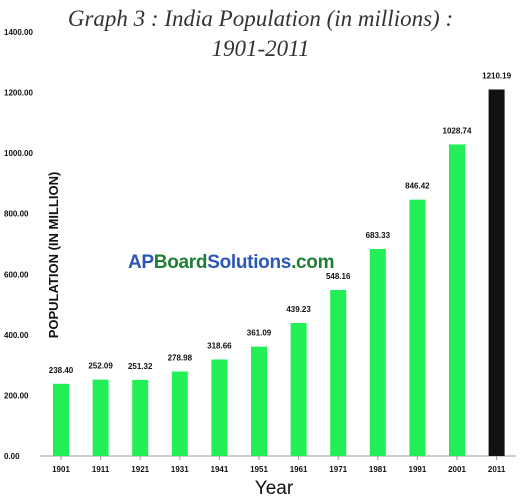  Describe the element at coordinates (140, 366) in the screenshot. I see `bar-value-label: 251.32` at that location.